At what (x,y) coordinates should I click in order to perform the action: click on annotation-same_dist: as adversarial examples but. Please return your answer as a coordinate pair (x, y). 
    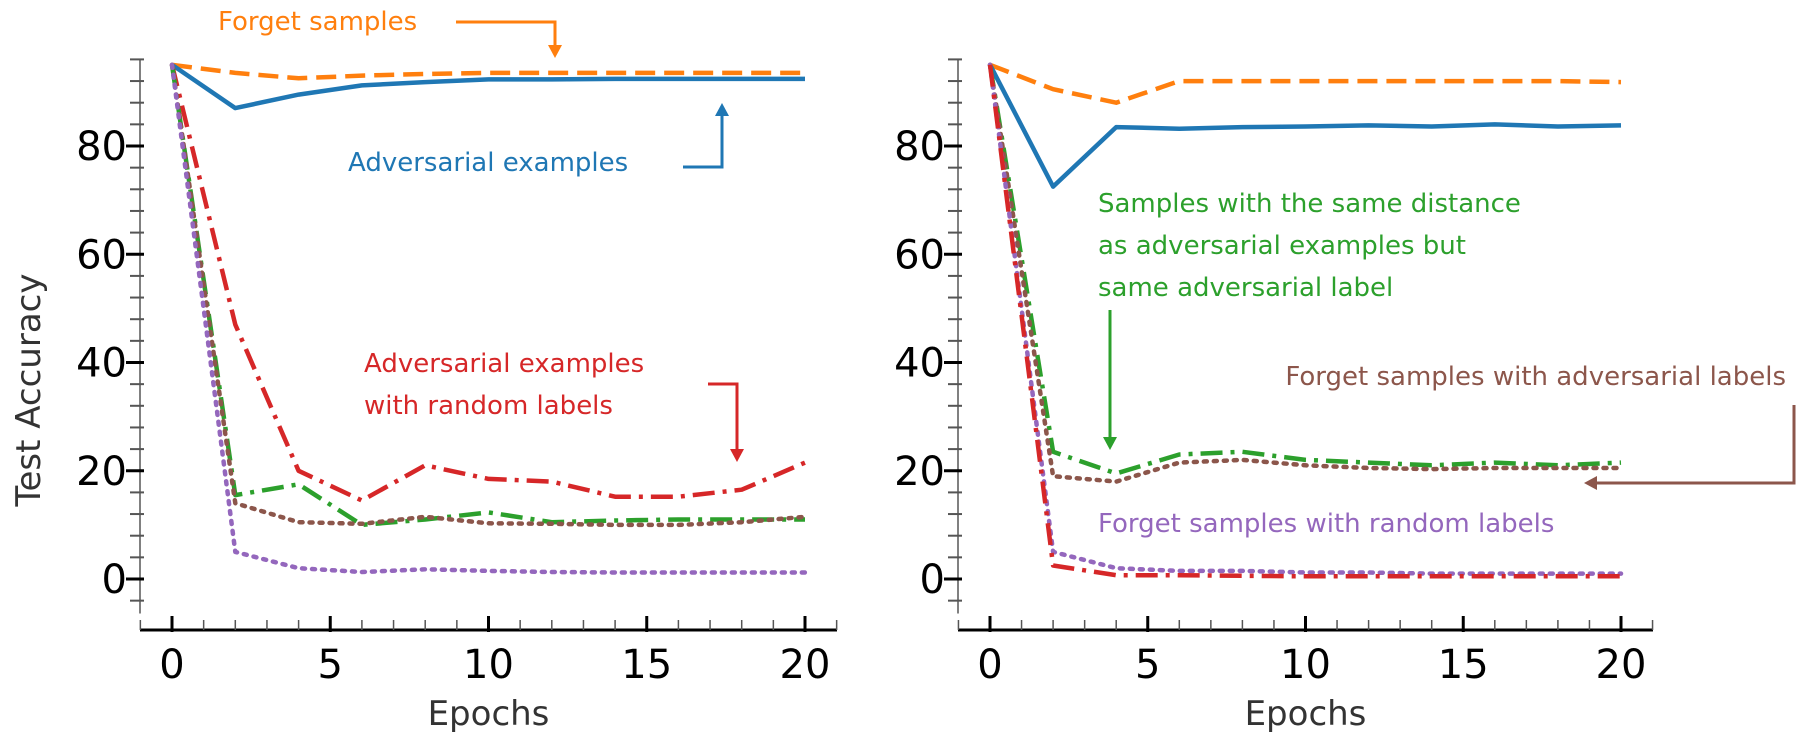
    Looking at the image, I should click on (1282, 246).